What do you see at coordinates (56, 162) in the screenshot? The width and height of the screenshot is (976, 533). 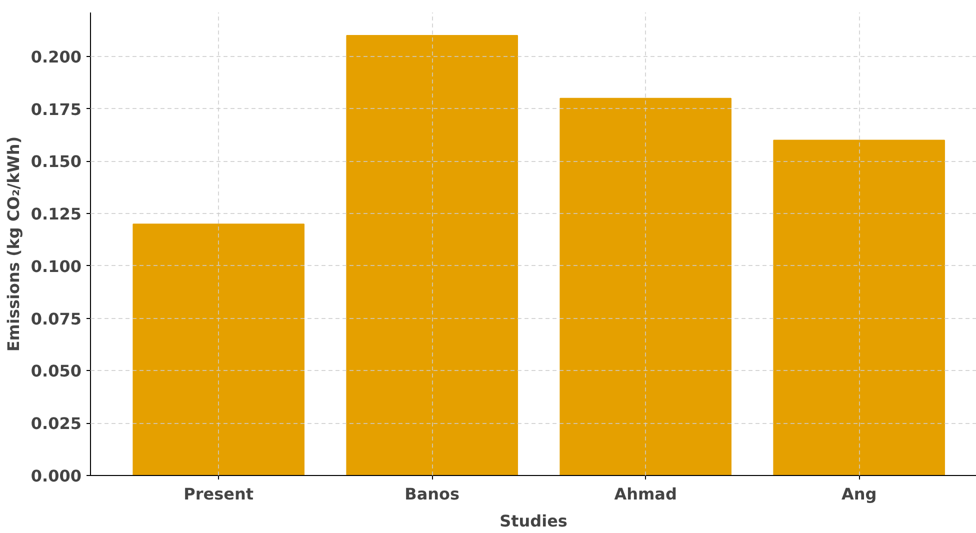 I see `y-tick-label: 0.150` at bounding box center [56, 162].